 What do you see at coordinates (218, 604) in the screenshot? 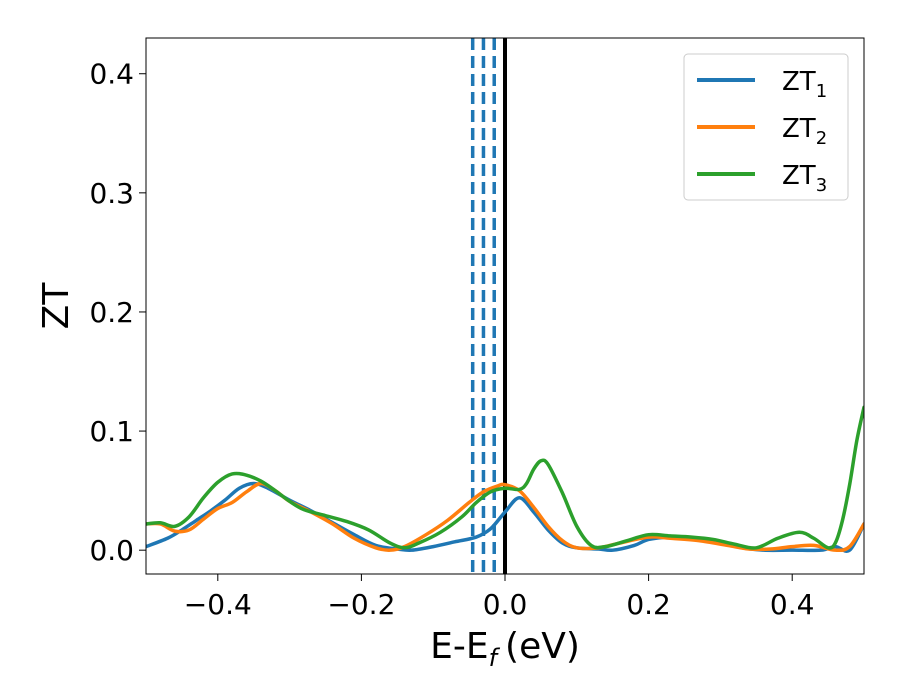
I see `x-tick-label: −0.4` at bounding box center [218, 604].